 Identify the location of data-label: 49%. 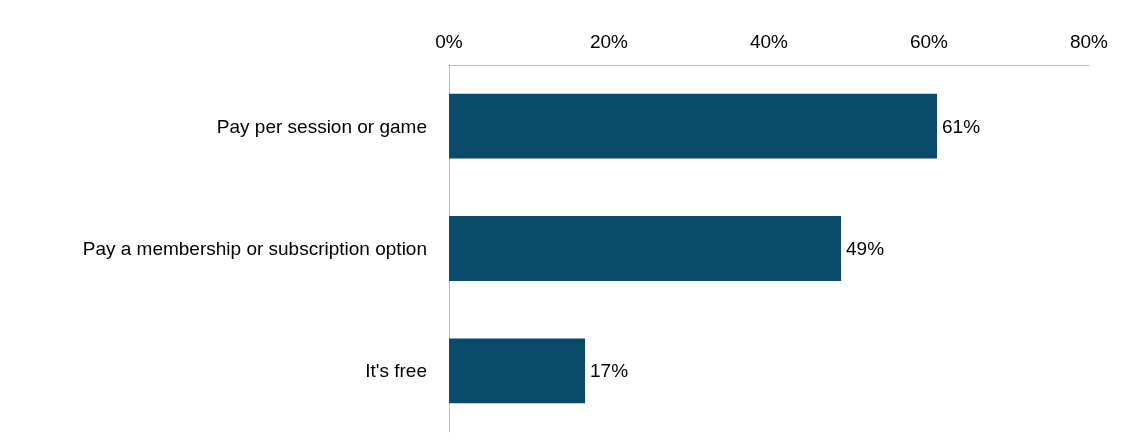
(865, 248).